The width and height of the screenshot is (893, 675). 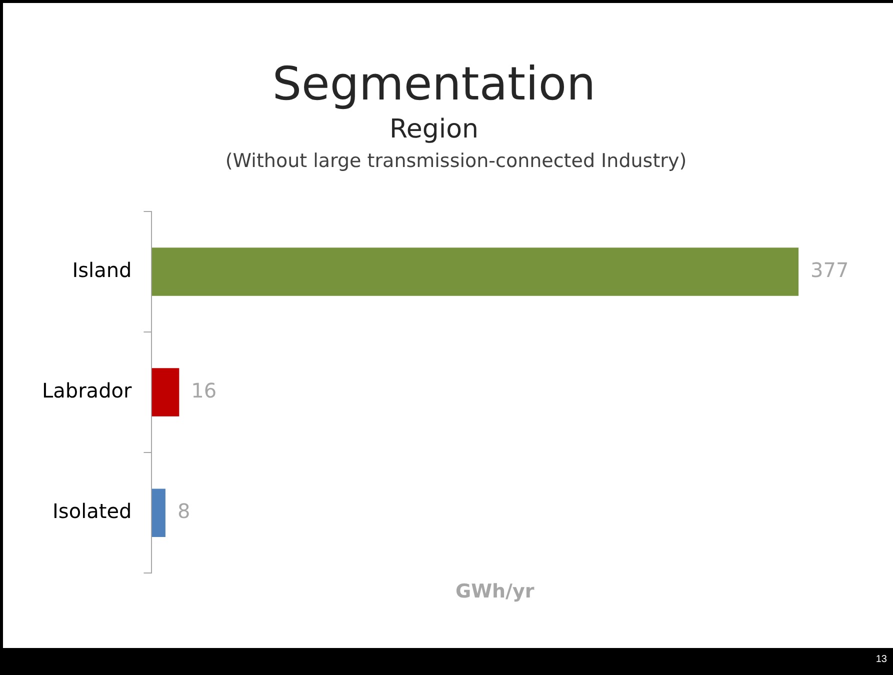 I want to click on footer-strip: 13, so click(x=446, y=661).